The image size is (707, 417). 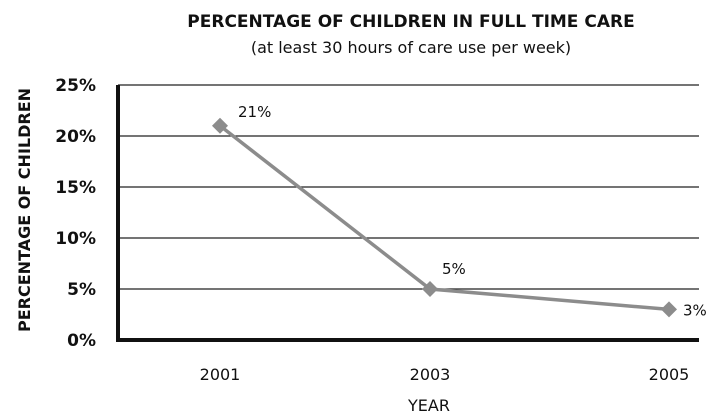 What do you see at coordinates (220, 374) in the screenshot?
I see `x-tick-label: 2001` at bounding box center [220, 374].